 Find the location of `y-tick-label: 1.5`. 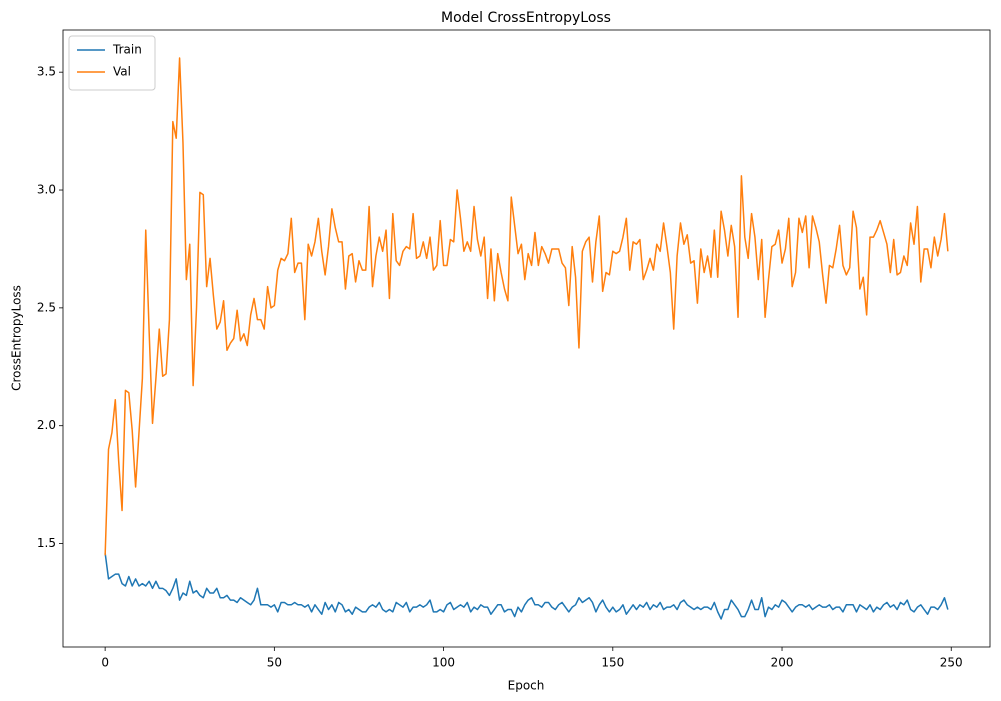

y-tick-label: 1.5 is located at coordinates (46, 543).